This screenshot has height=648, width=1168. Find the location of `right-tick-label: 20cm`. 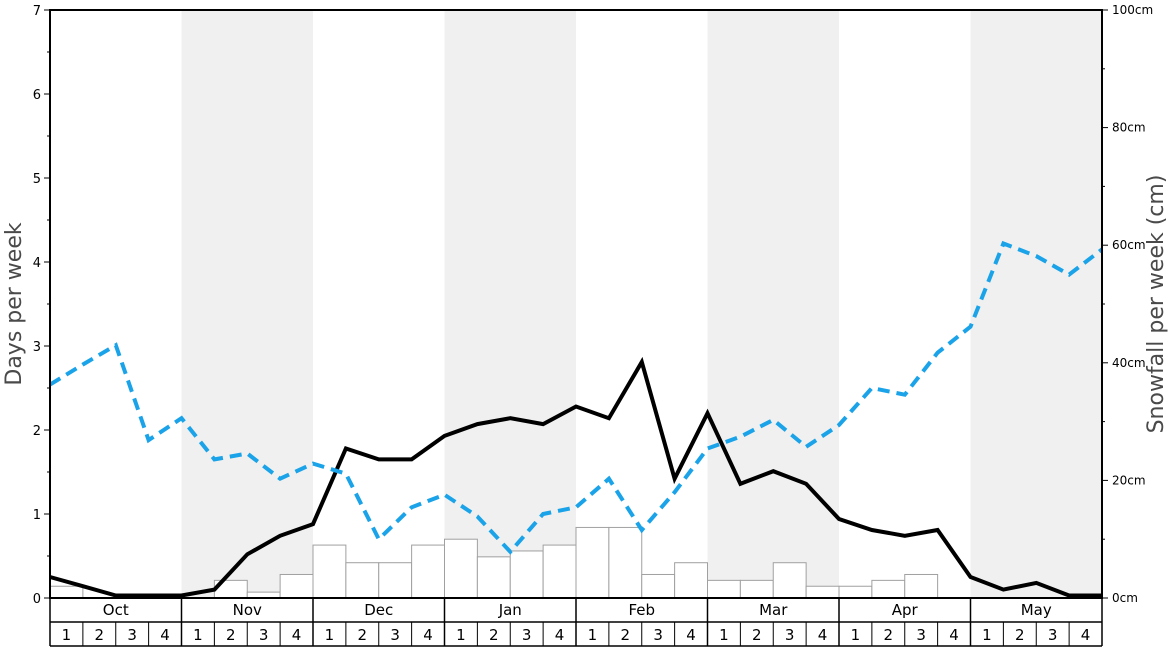

right-tick-label: 20cm is located at coordinates (1129, 480).